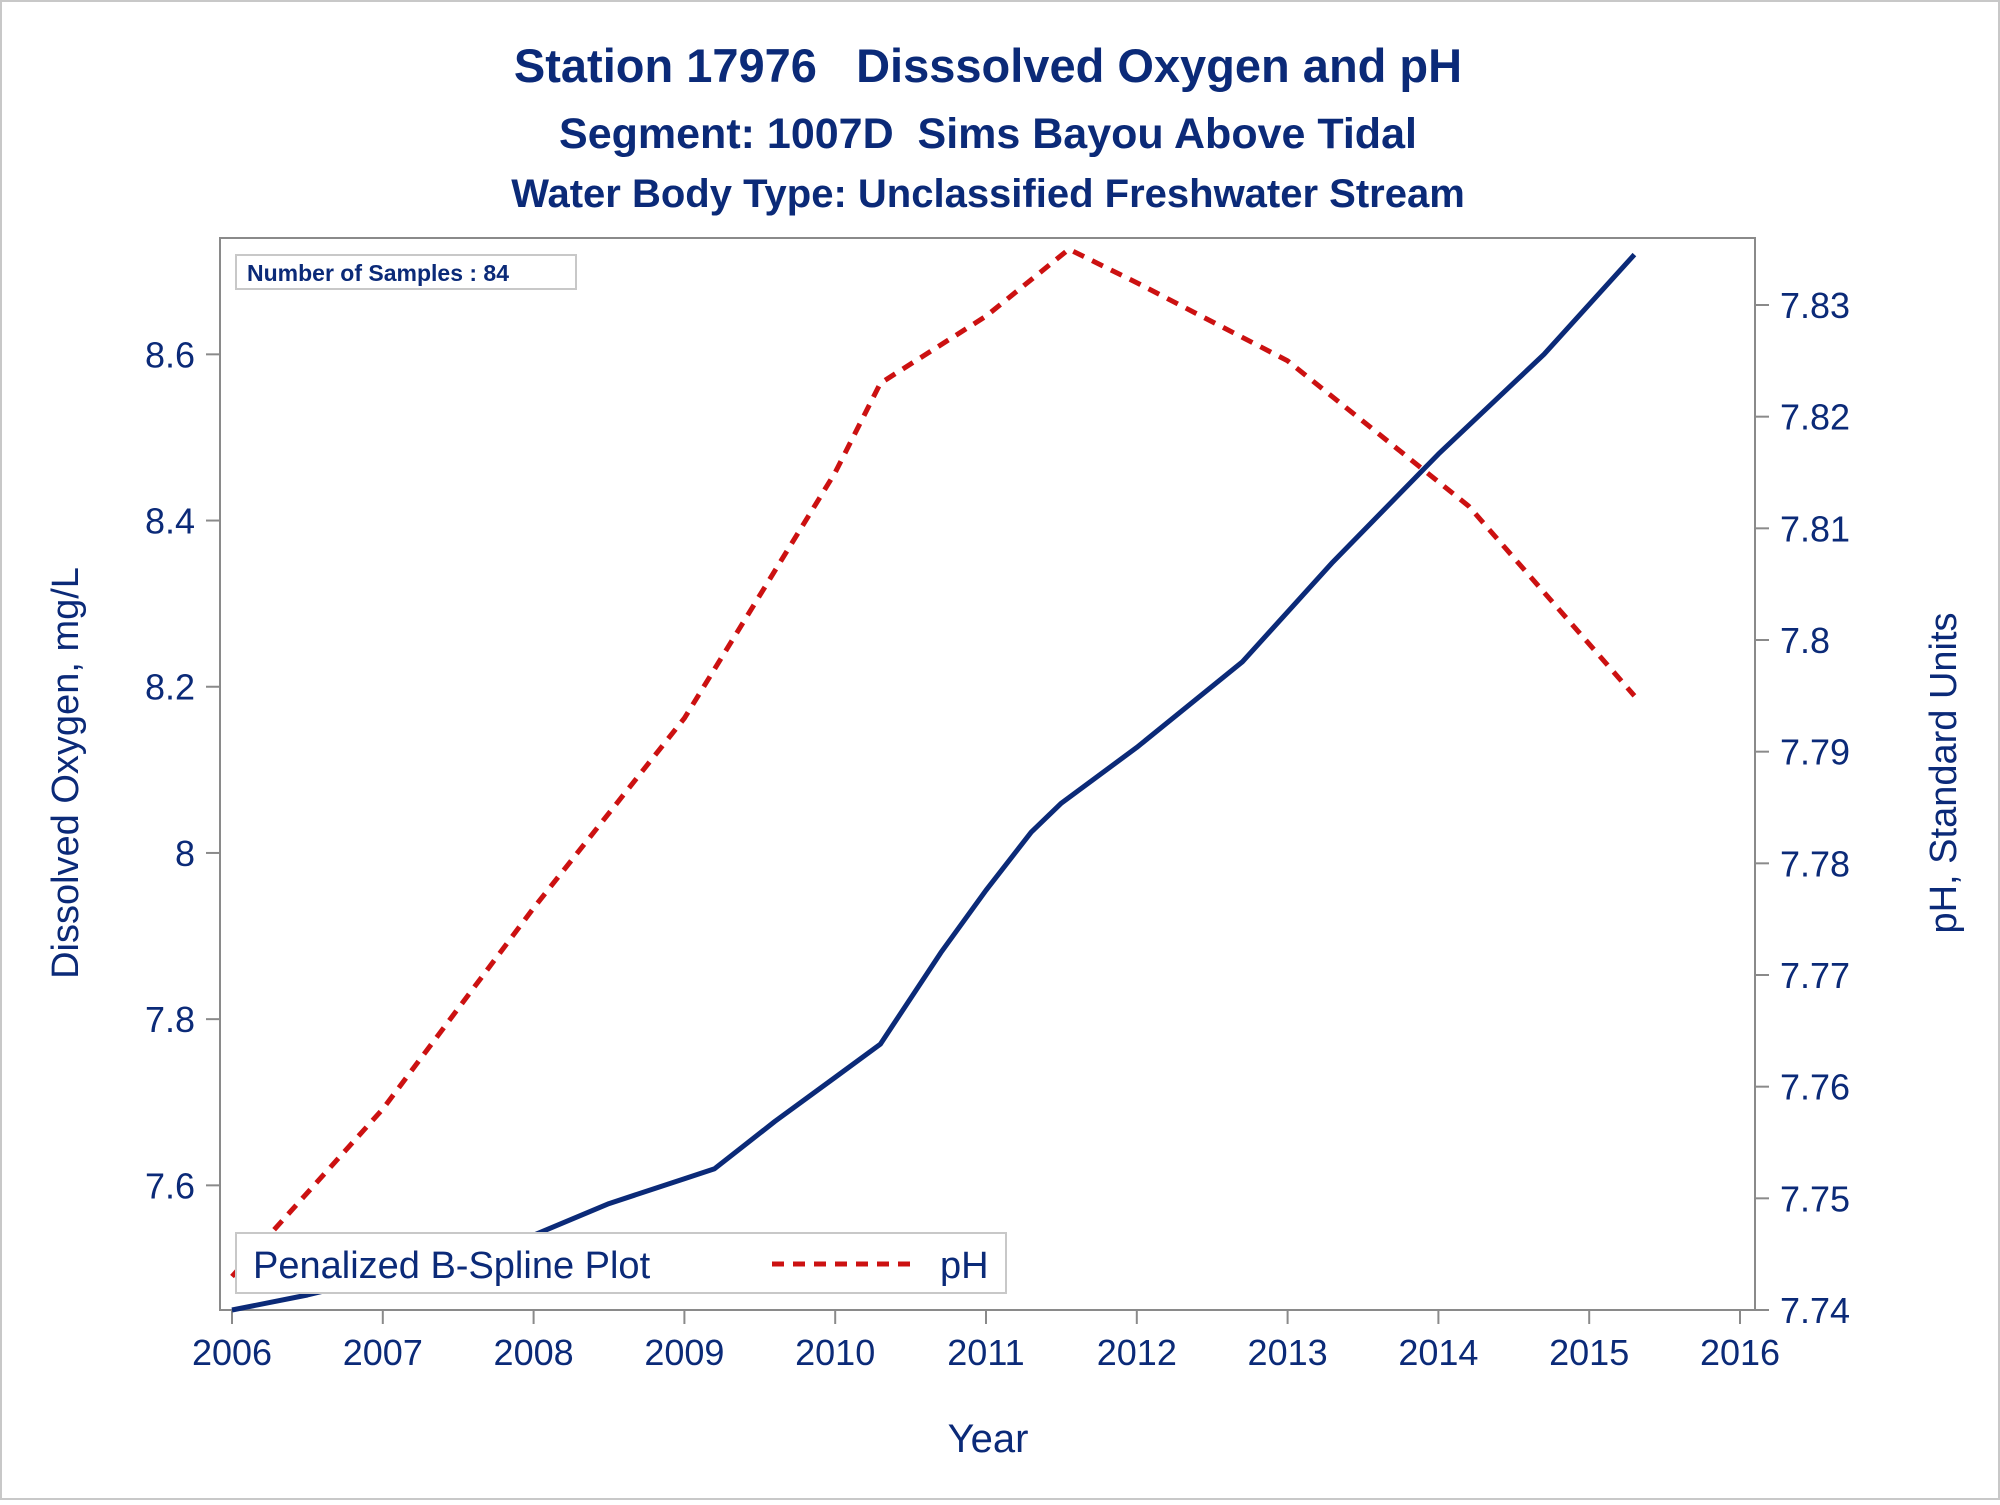  What do you see at coordinates (232, 1352) in the screenshot?
I see `x-tick-label: 2006` at bounding box center [232, 1352].